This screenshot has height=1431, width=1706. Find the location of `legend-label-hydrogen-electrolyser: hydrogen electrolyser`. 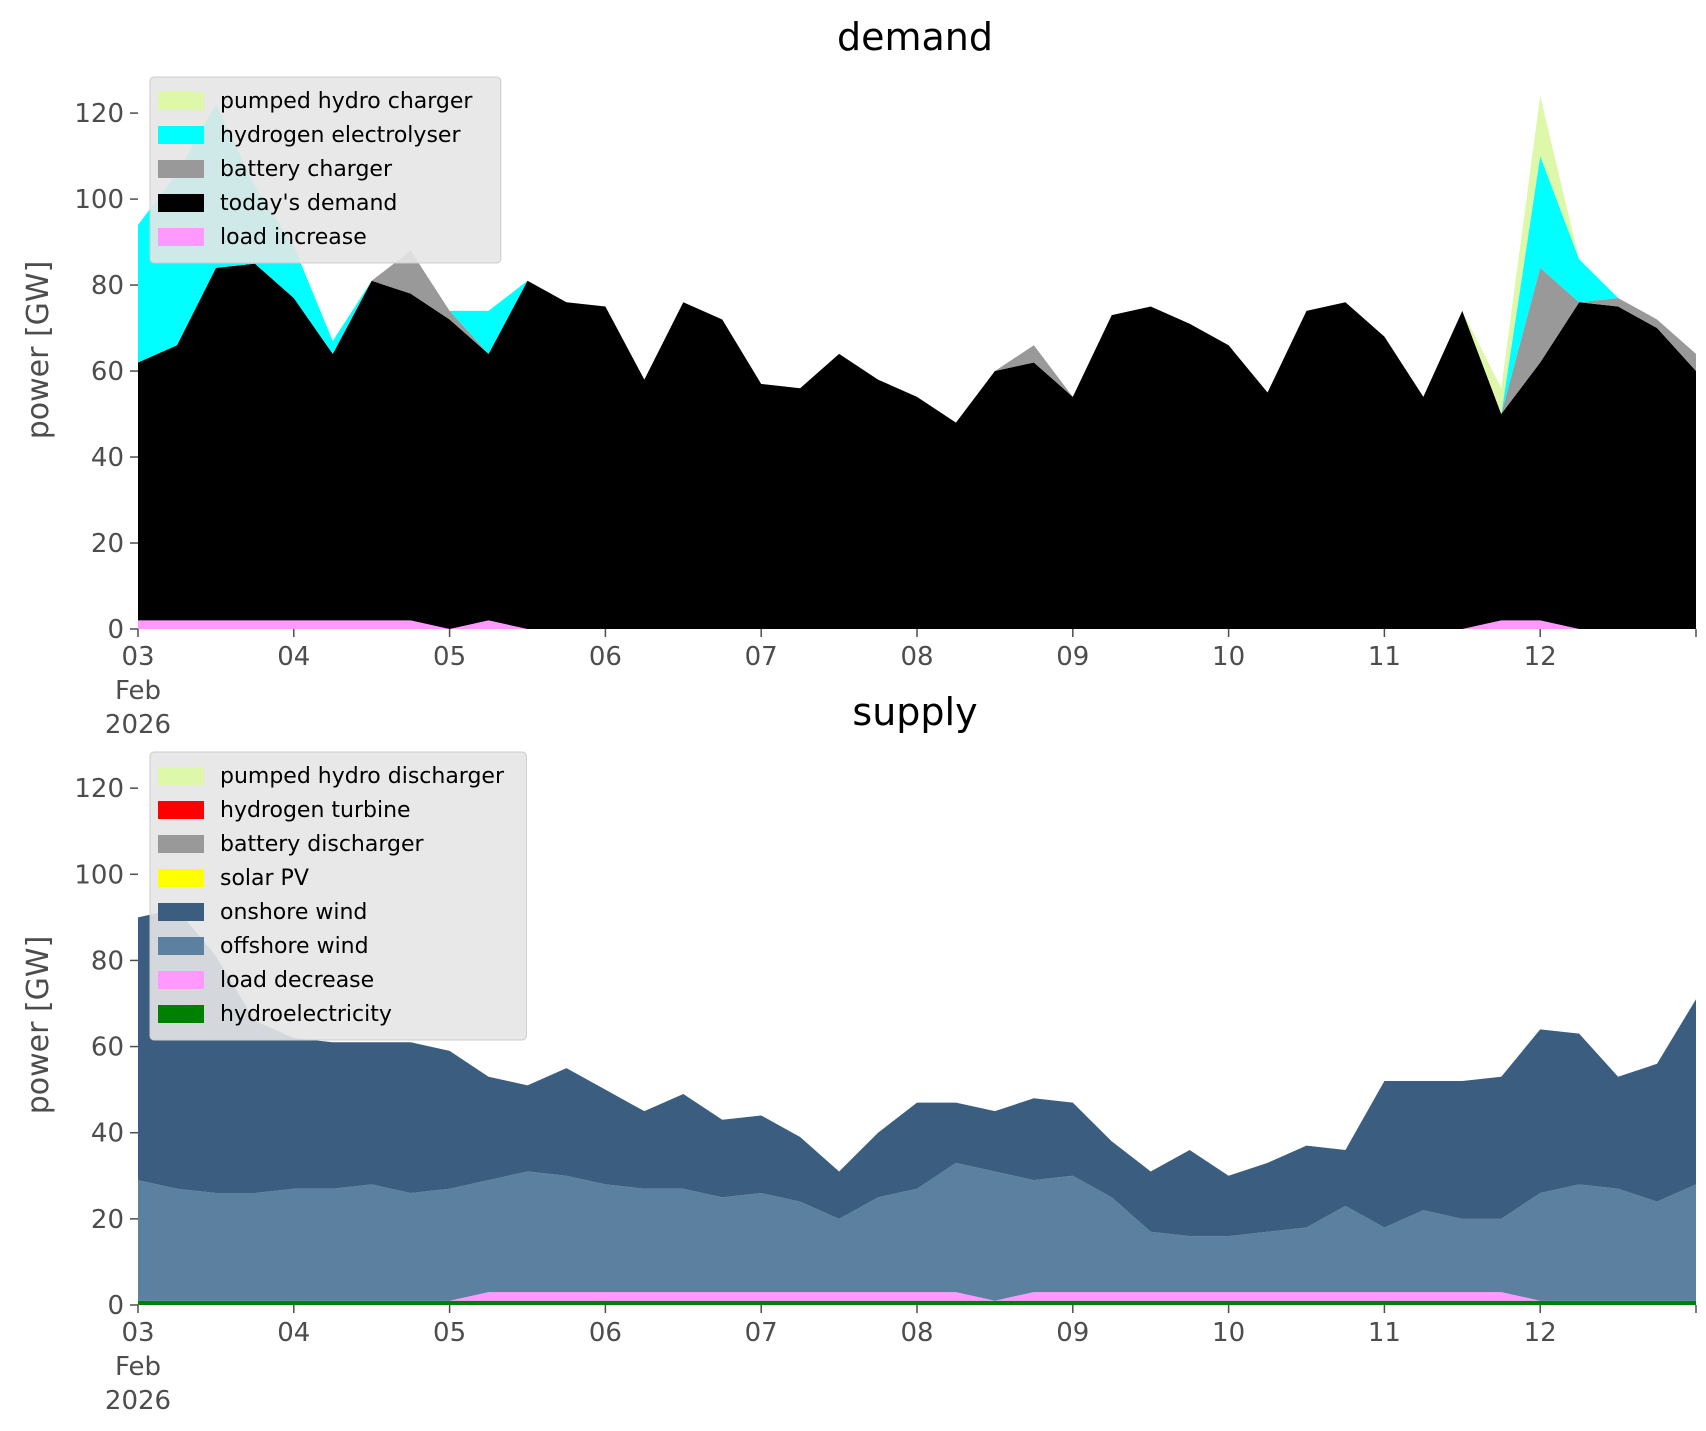

legend-label-hydrogen-electrolyser: hydrogen electrolyser is located at coordinates (340, 135).